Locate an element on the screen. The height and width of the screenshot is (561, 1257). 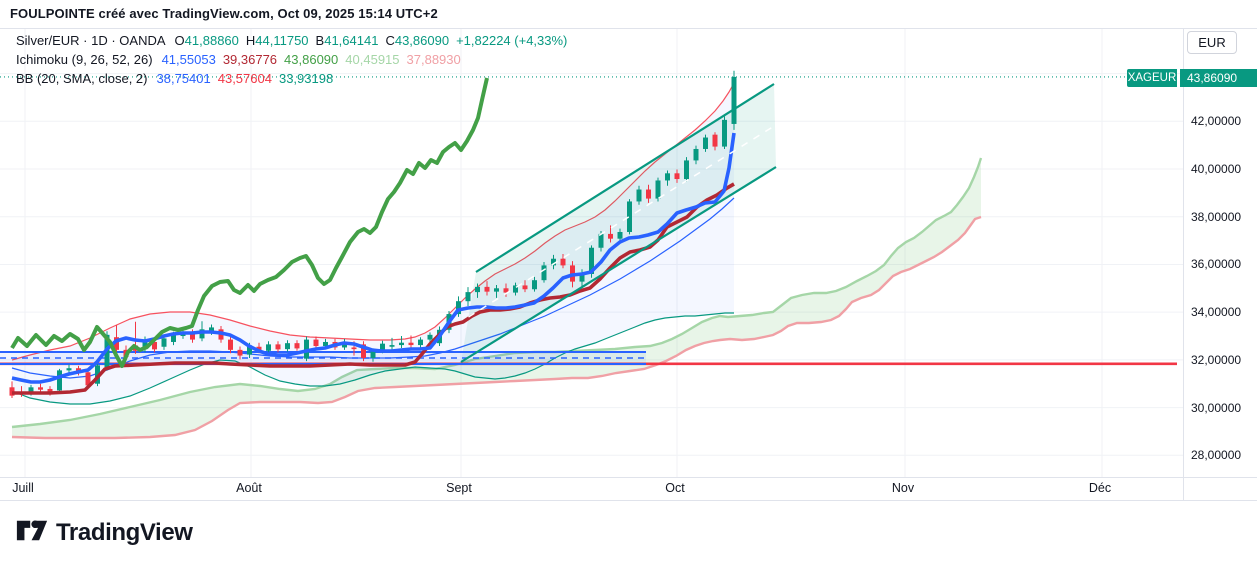
legend-value: 41,88860 is located at coordinates (211, 40).